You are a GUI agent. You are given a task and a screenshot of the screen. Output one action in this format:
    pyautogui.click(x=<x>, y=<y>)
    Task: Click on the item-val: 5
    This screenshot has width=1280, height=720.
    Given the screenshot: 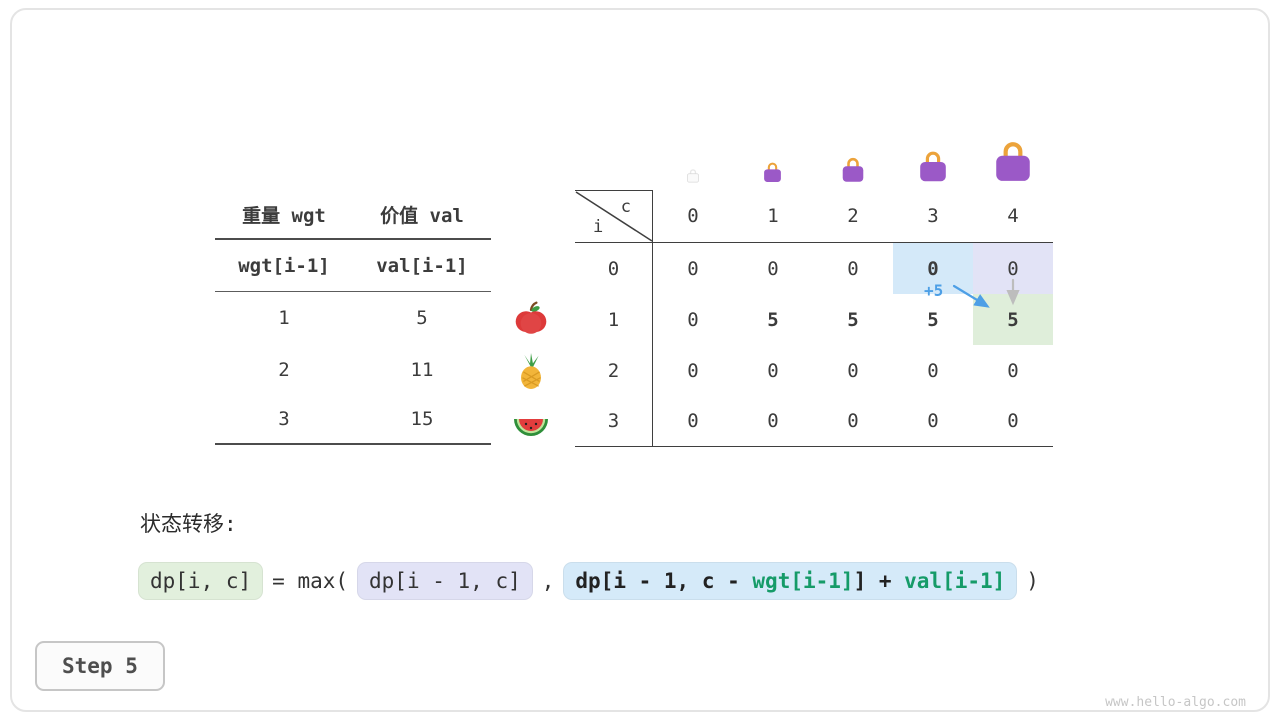 What is the action you would take?
    pyautogui.click(x=422, y=318)
    